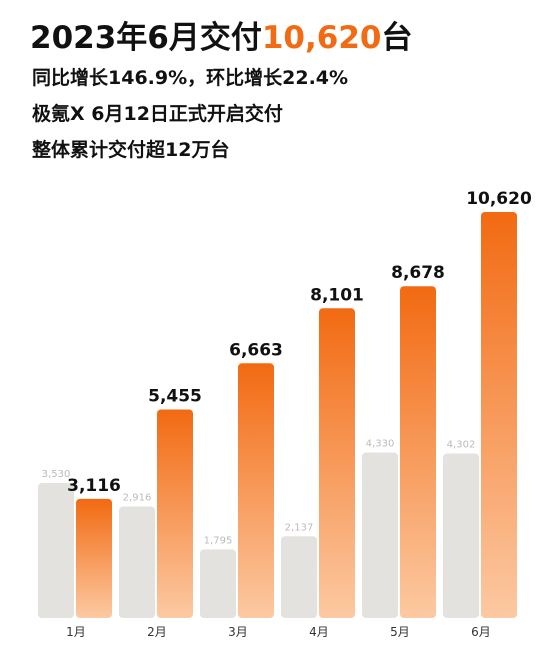 The width and height of the screenshot is (554, 654). What do you see at coordinates (461, 445) in the screenshot?
I see `value-label: 4,302` at bounding box center [461, 445].